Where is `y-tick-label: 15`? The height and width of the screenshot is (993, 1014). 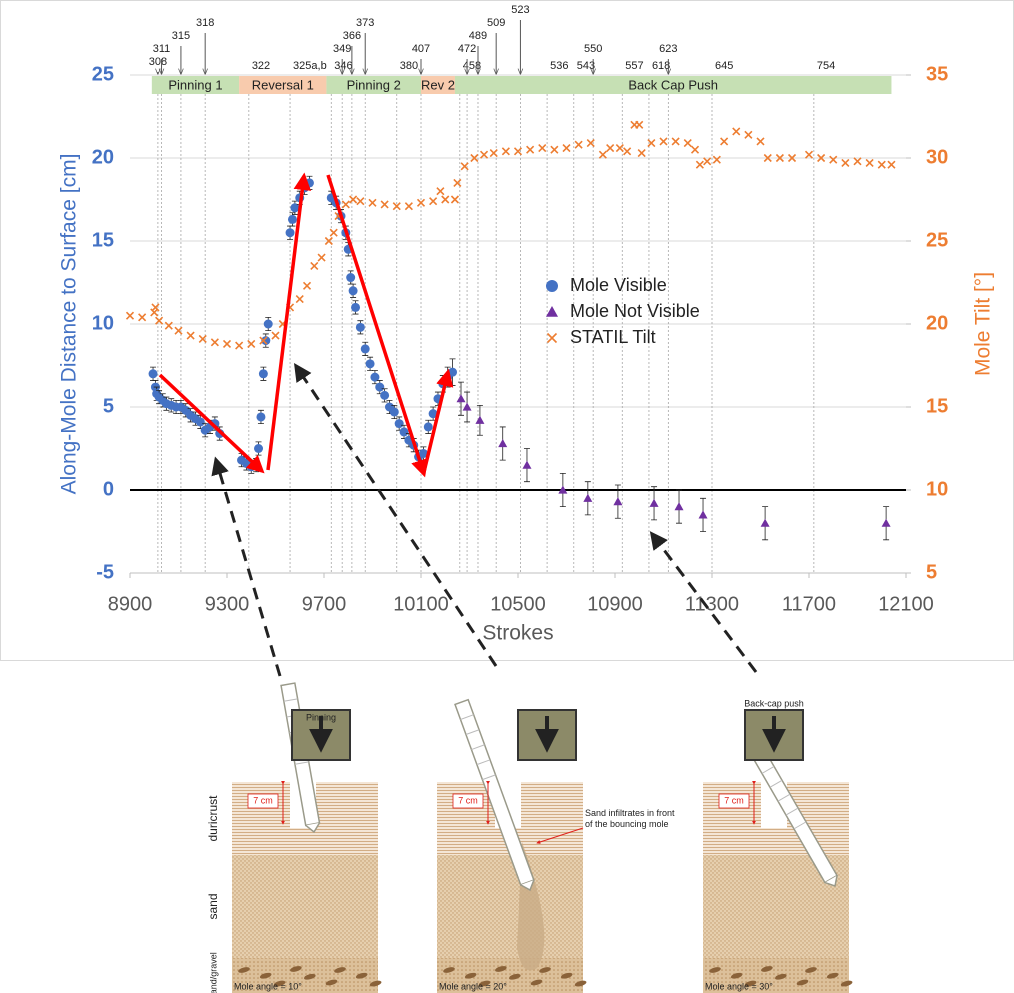
y-tick-label: 15 is located at coordinates (103, 240).